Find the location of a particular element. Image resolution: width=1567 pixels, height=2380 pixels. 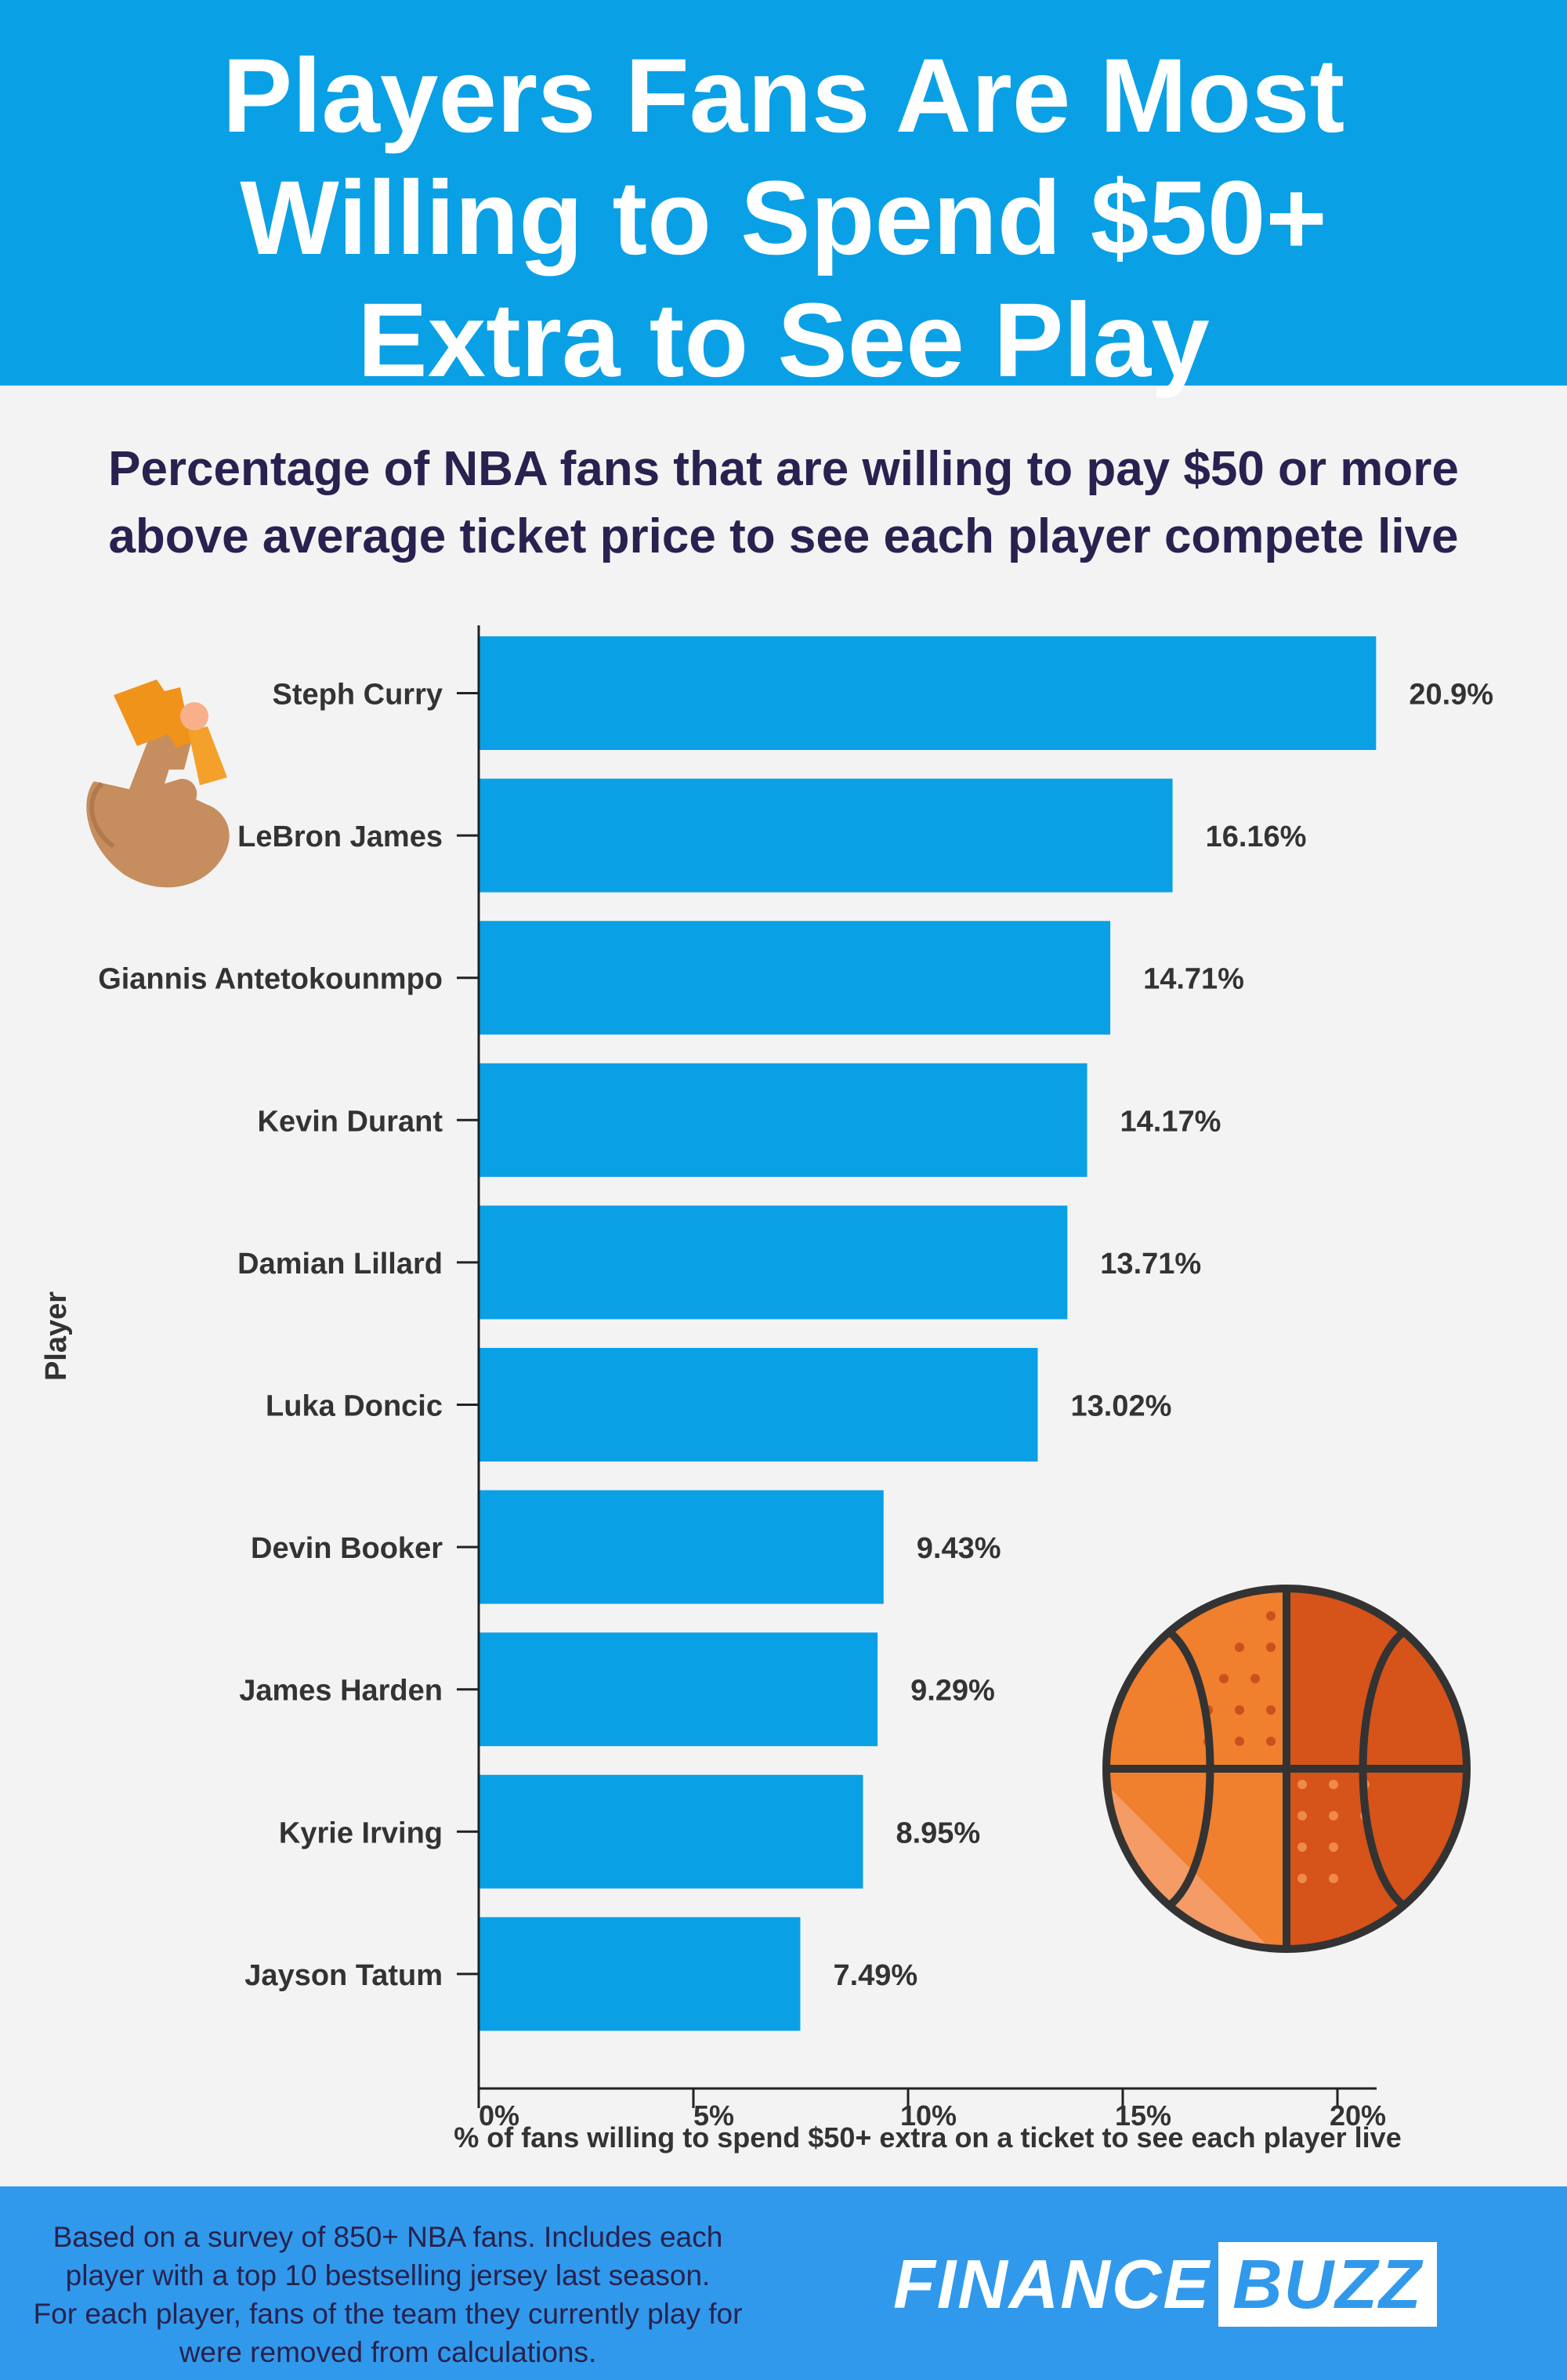

x-tick-label: 5% is located at coordinates (713, 2115).